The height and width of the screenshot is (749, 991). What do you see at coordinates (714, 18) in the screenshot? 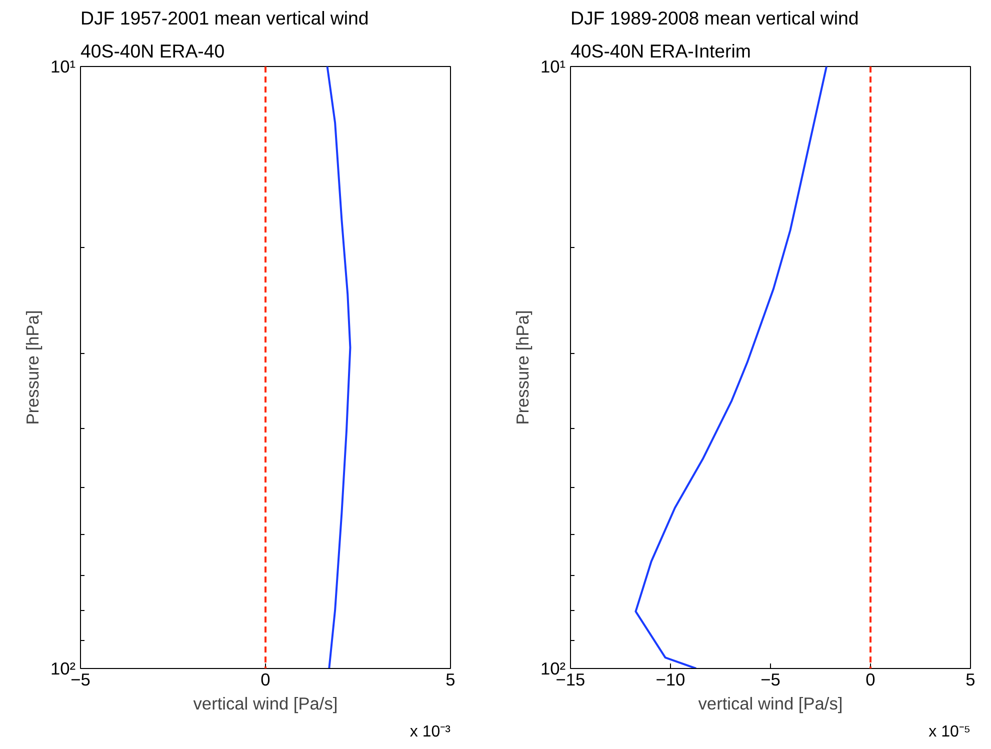
I see `chart-title: DJF 1989-2008 mean vertical wind` at bounding box center [714, 18].